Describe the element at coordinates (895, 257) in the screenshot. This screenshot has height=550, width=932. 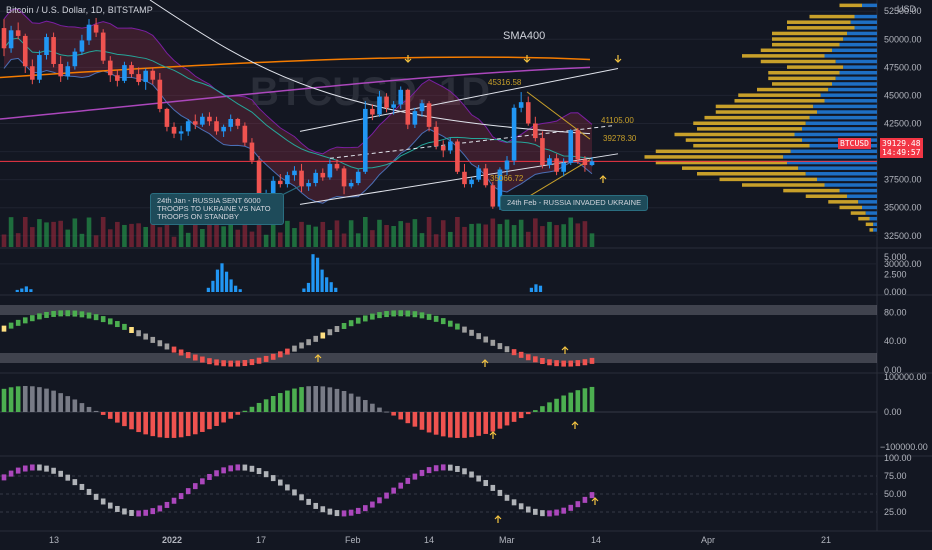
I see `volume-axis-tick-0: 5.000` at that location.